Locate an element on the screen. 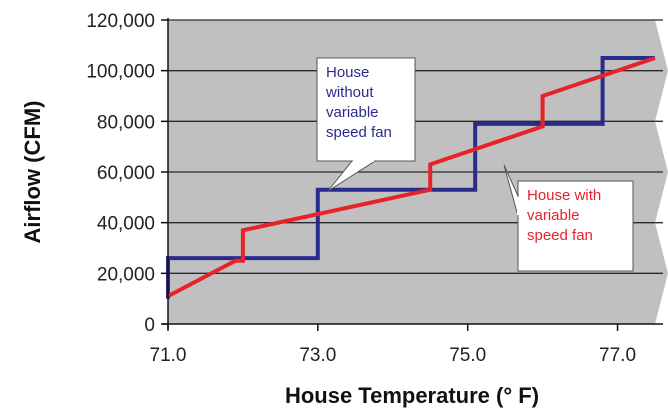  y-tick-label: 60,000 is located at coordinates (126, 173).